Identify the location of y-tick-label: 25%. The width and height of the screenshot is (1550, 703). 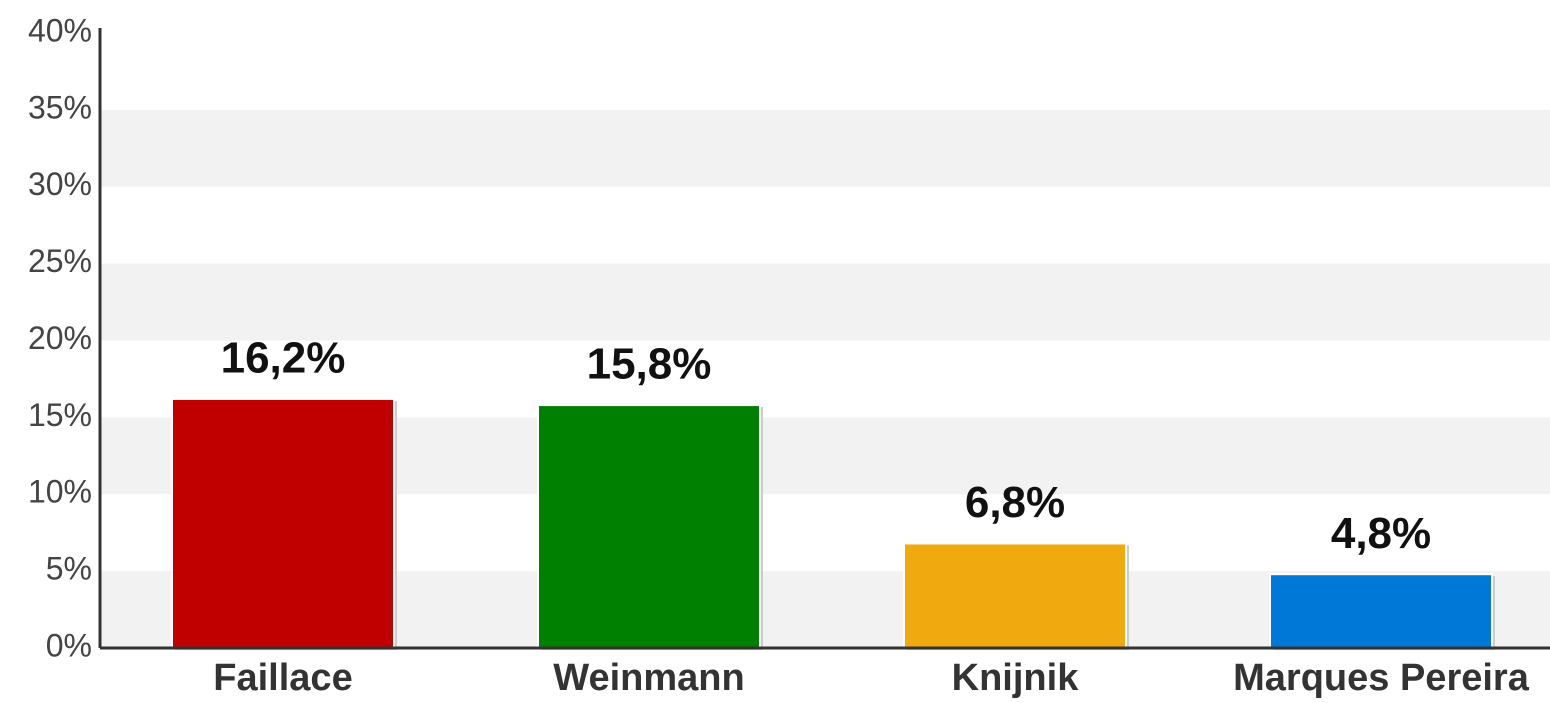
(60, 261).